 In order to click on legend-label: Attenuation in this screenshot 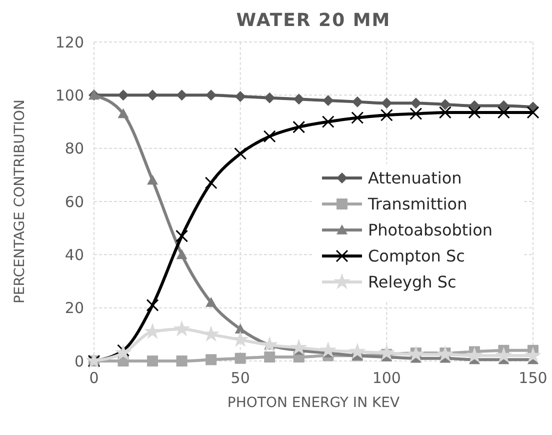, I will do `click(415, 178)`.